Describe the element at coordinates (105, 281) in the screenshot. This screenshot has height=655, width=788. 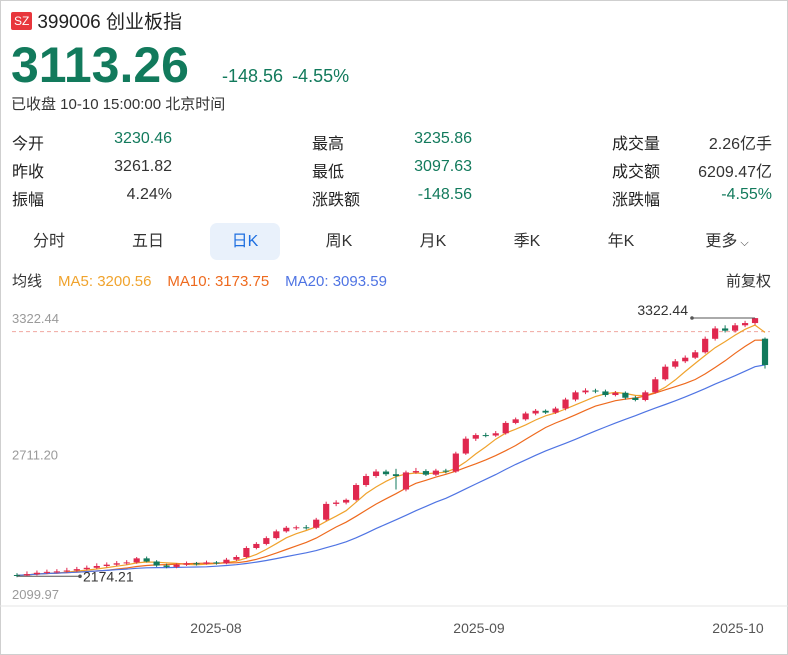
I see `ma5-label: MA5: 3200.56` at that location.